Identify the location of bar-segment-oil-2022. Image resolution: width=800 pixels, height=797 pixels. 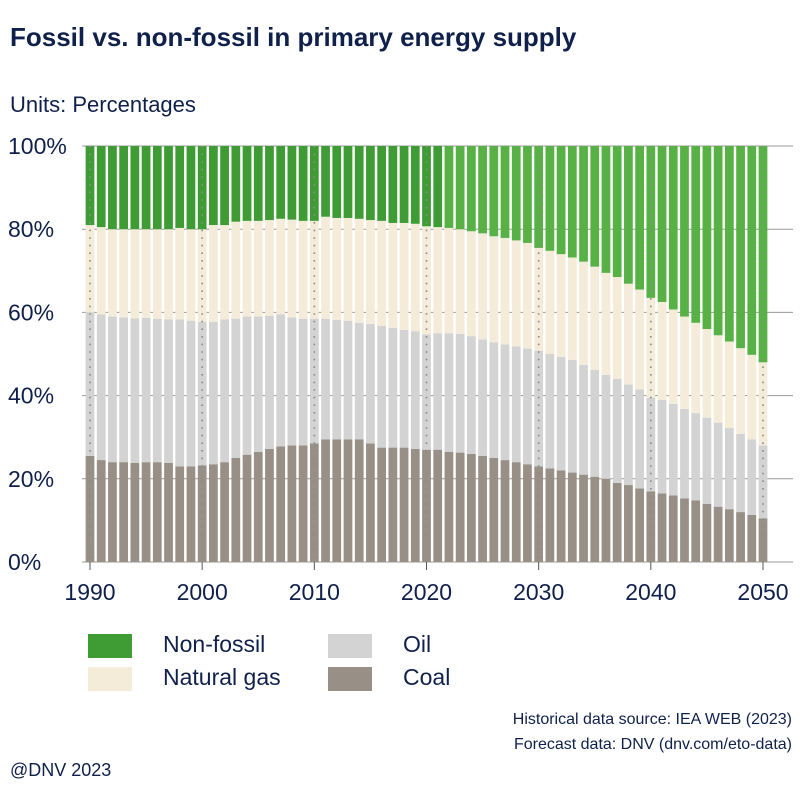
(449, 392).